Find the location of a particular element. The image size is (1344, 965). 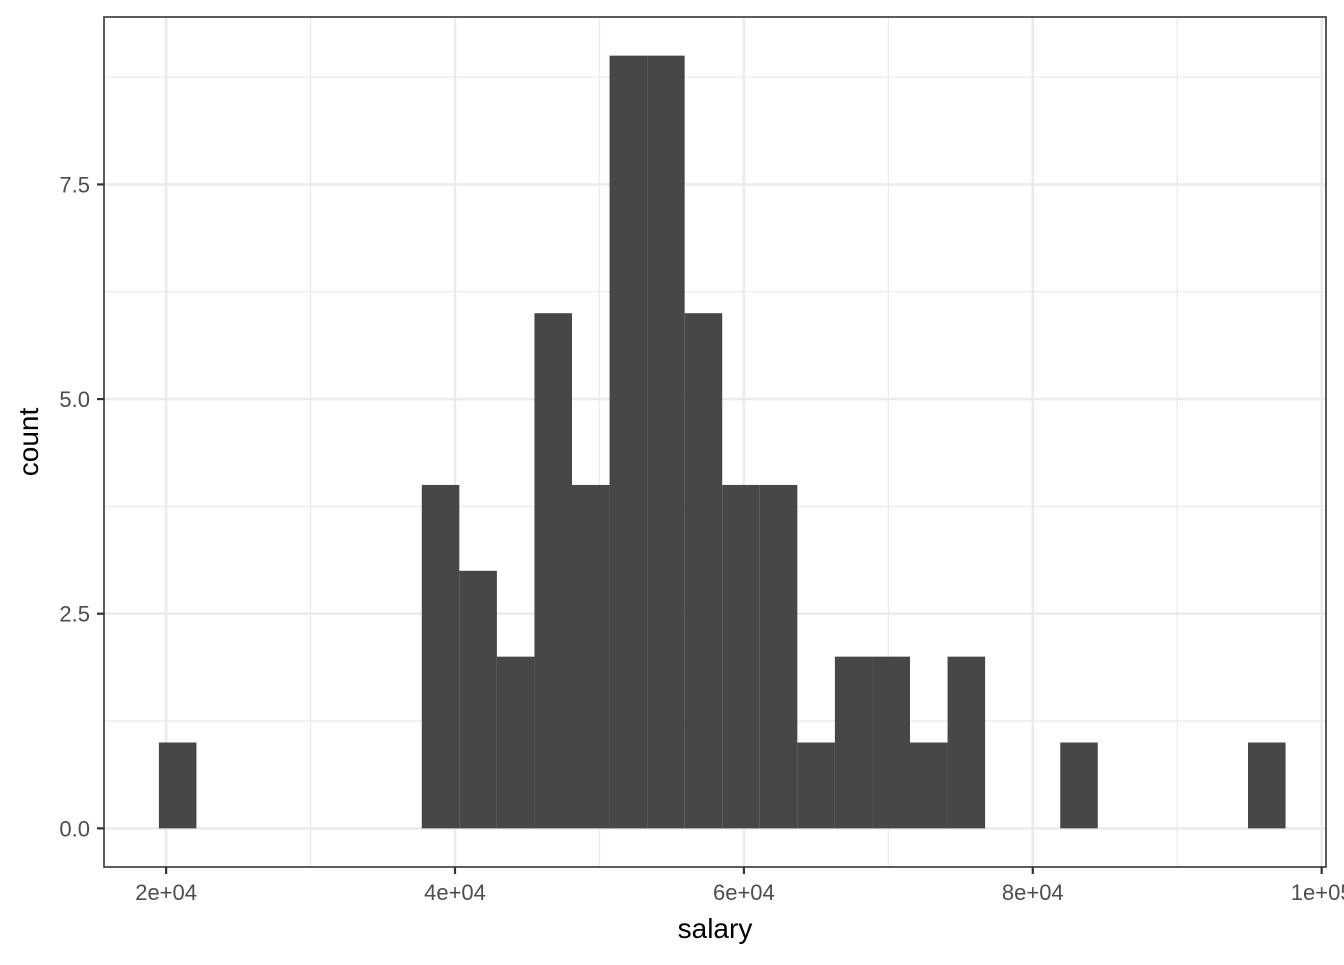

y-axis: 0.0 2.5 5.0 7.5 is located at coordinates (81, 506).